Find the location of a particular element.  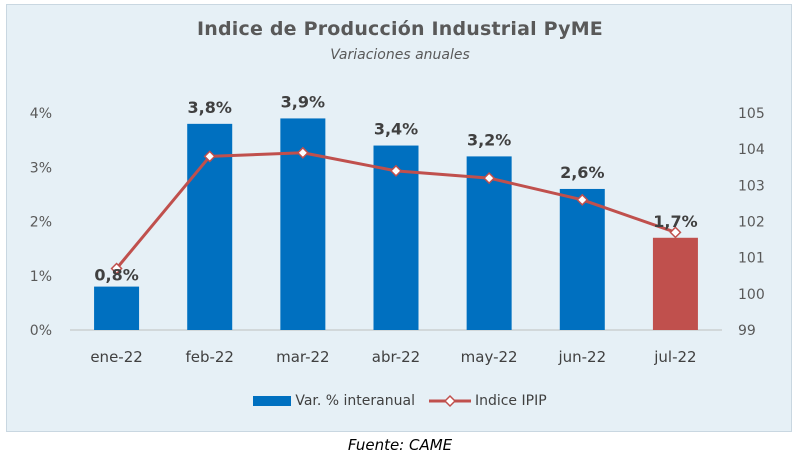

bar-data-label: 3,8% is located at coordinates (210, 107).